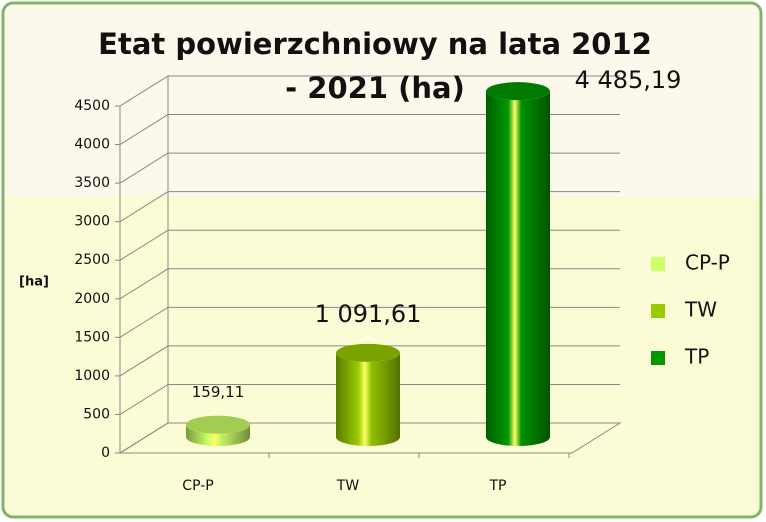 The width and height of the screenshot is (766, 522). I want to click on y-tick-label: 1500, so click(92, 337).